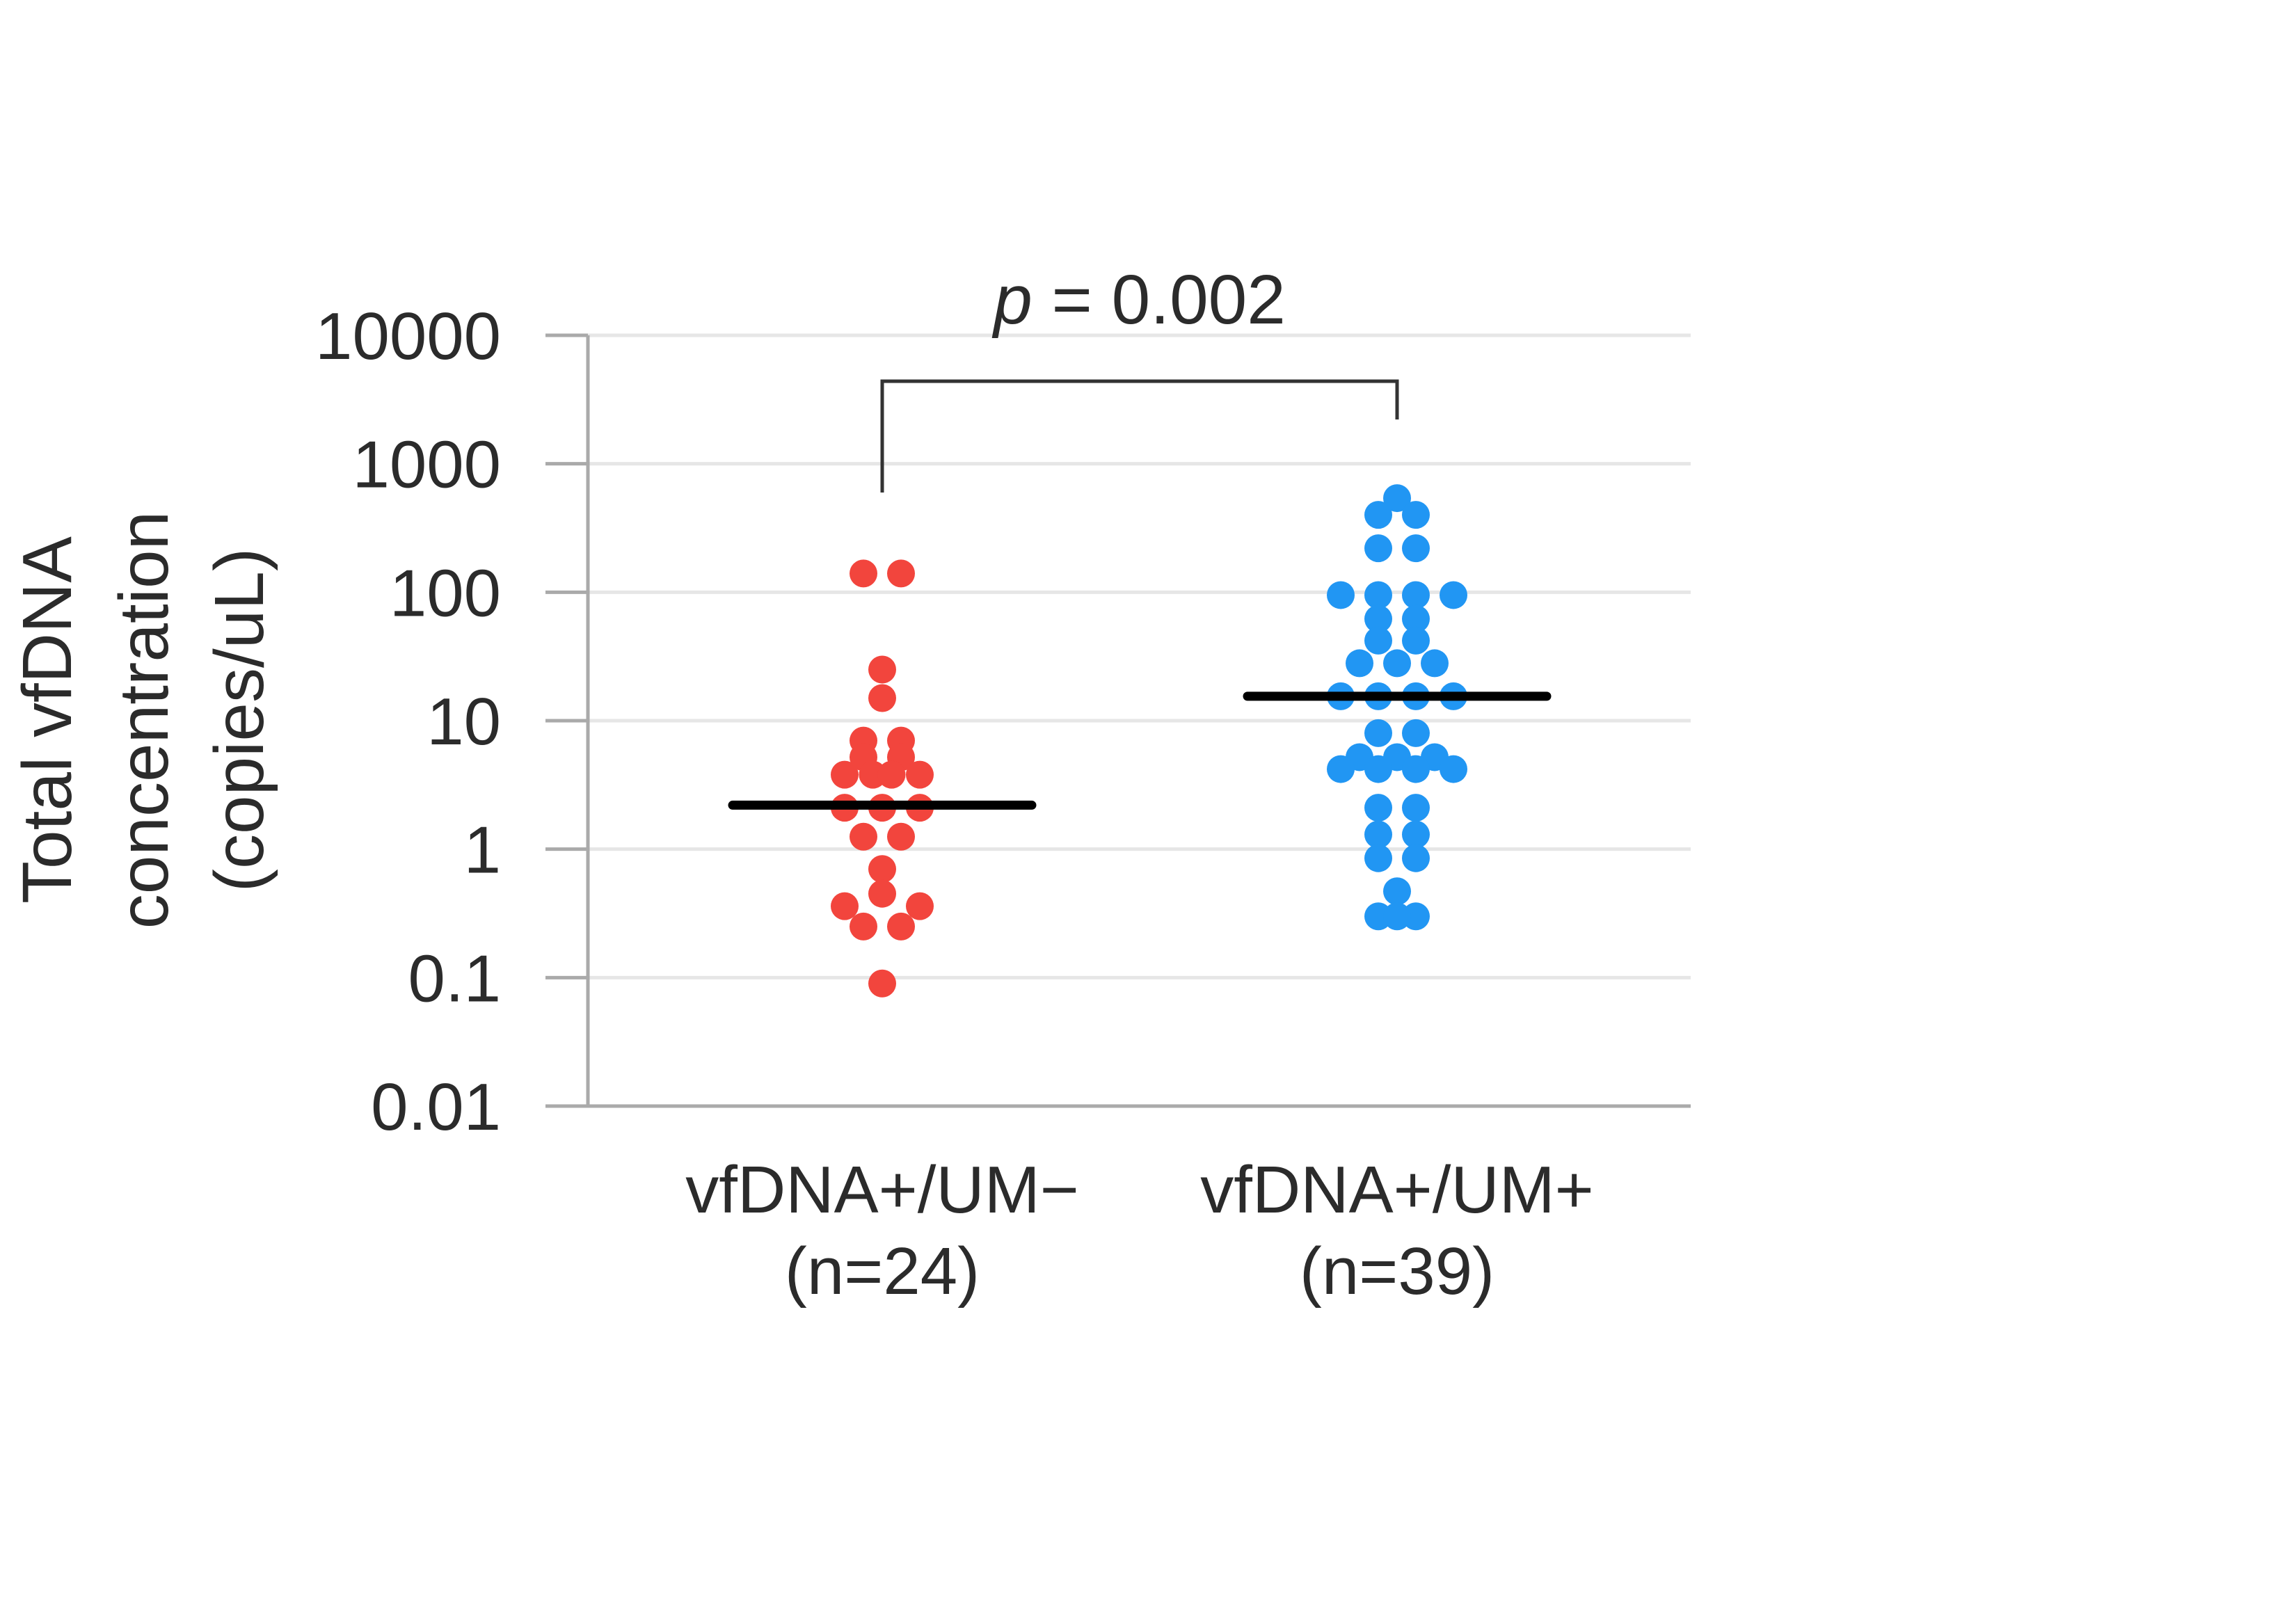 The height and width of the screenshot is (1600, 2296). What do you see at coordinates (1140, 750) in the screenshot?
I see `median-lines` at bounding box center [1140, 750].